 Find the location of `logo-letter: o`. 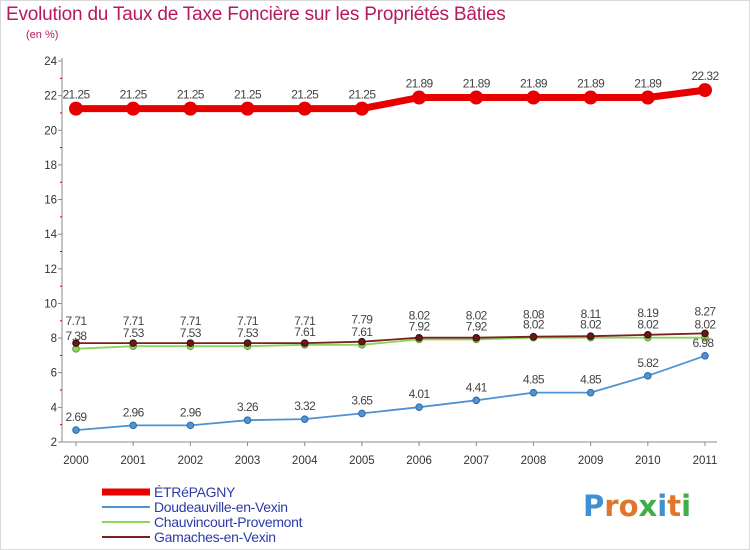

logo-letter: o is located at coordinates (628, 506).